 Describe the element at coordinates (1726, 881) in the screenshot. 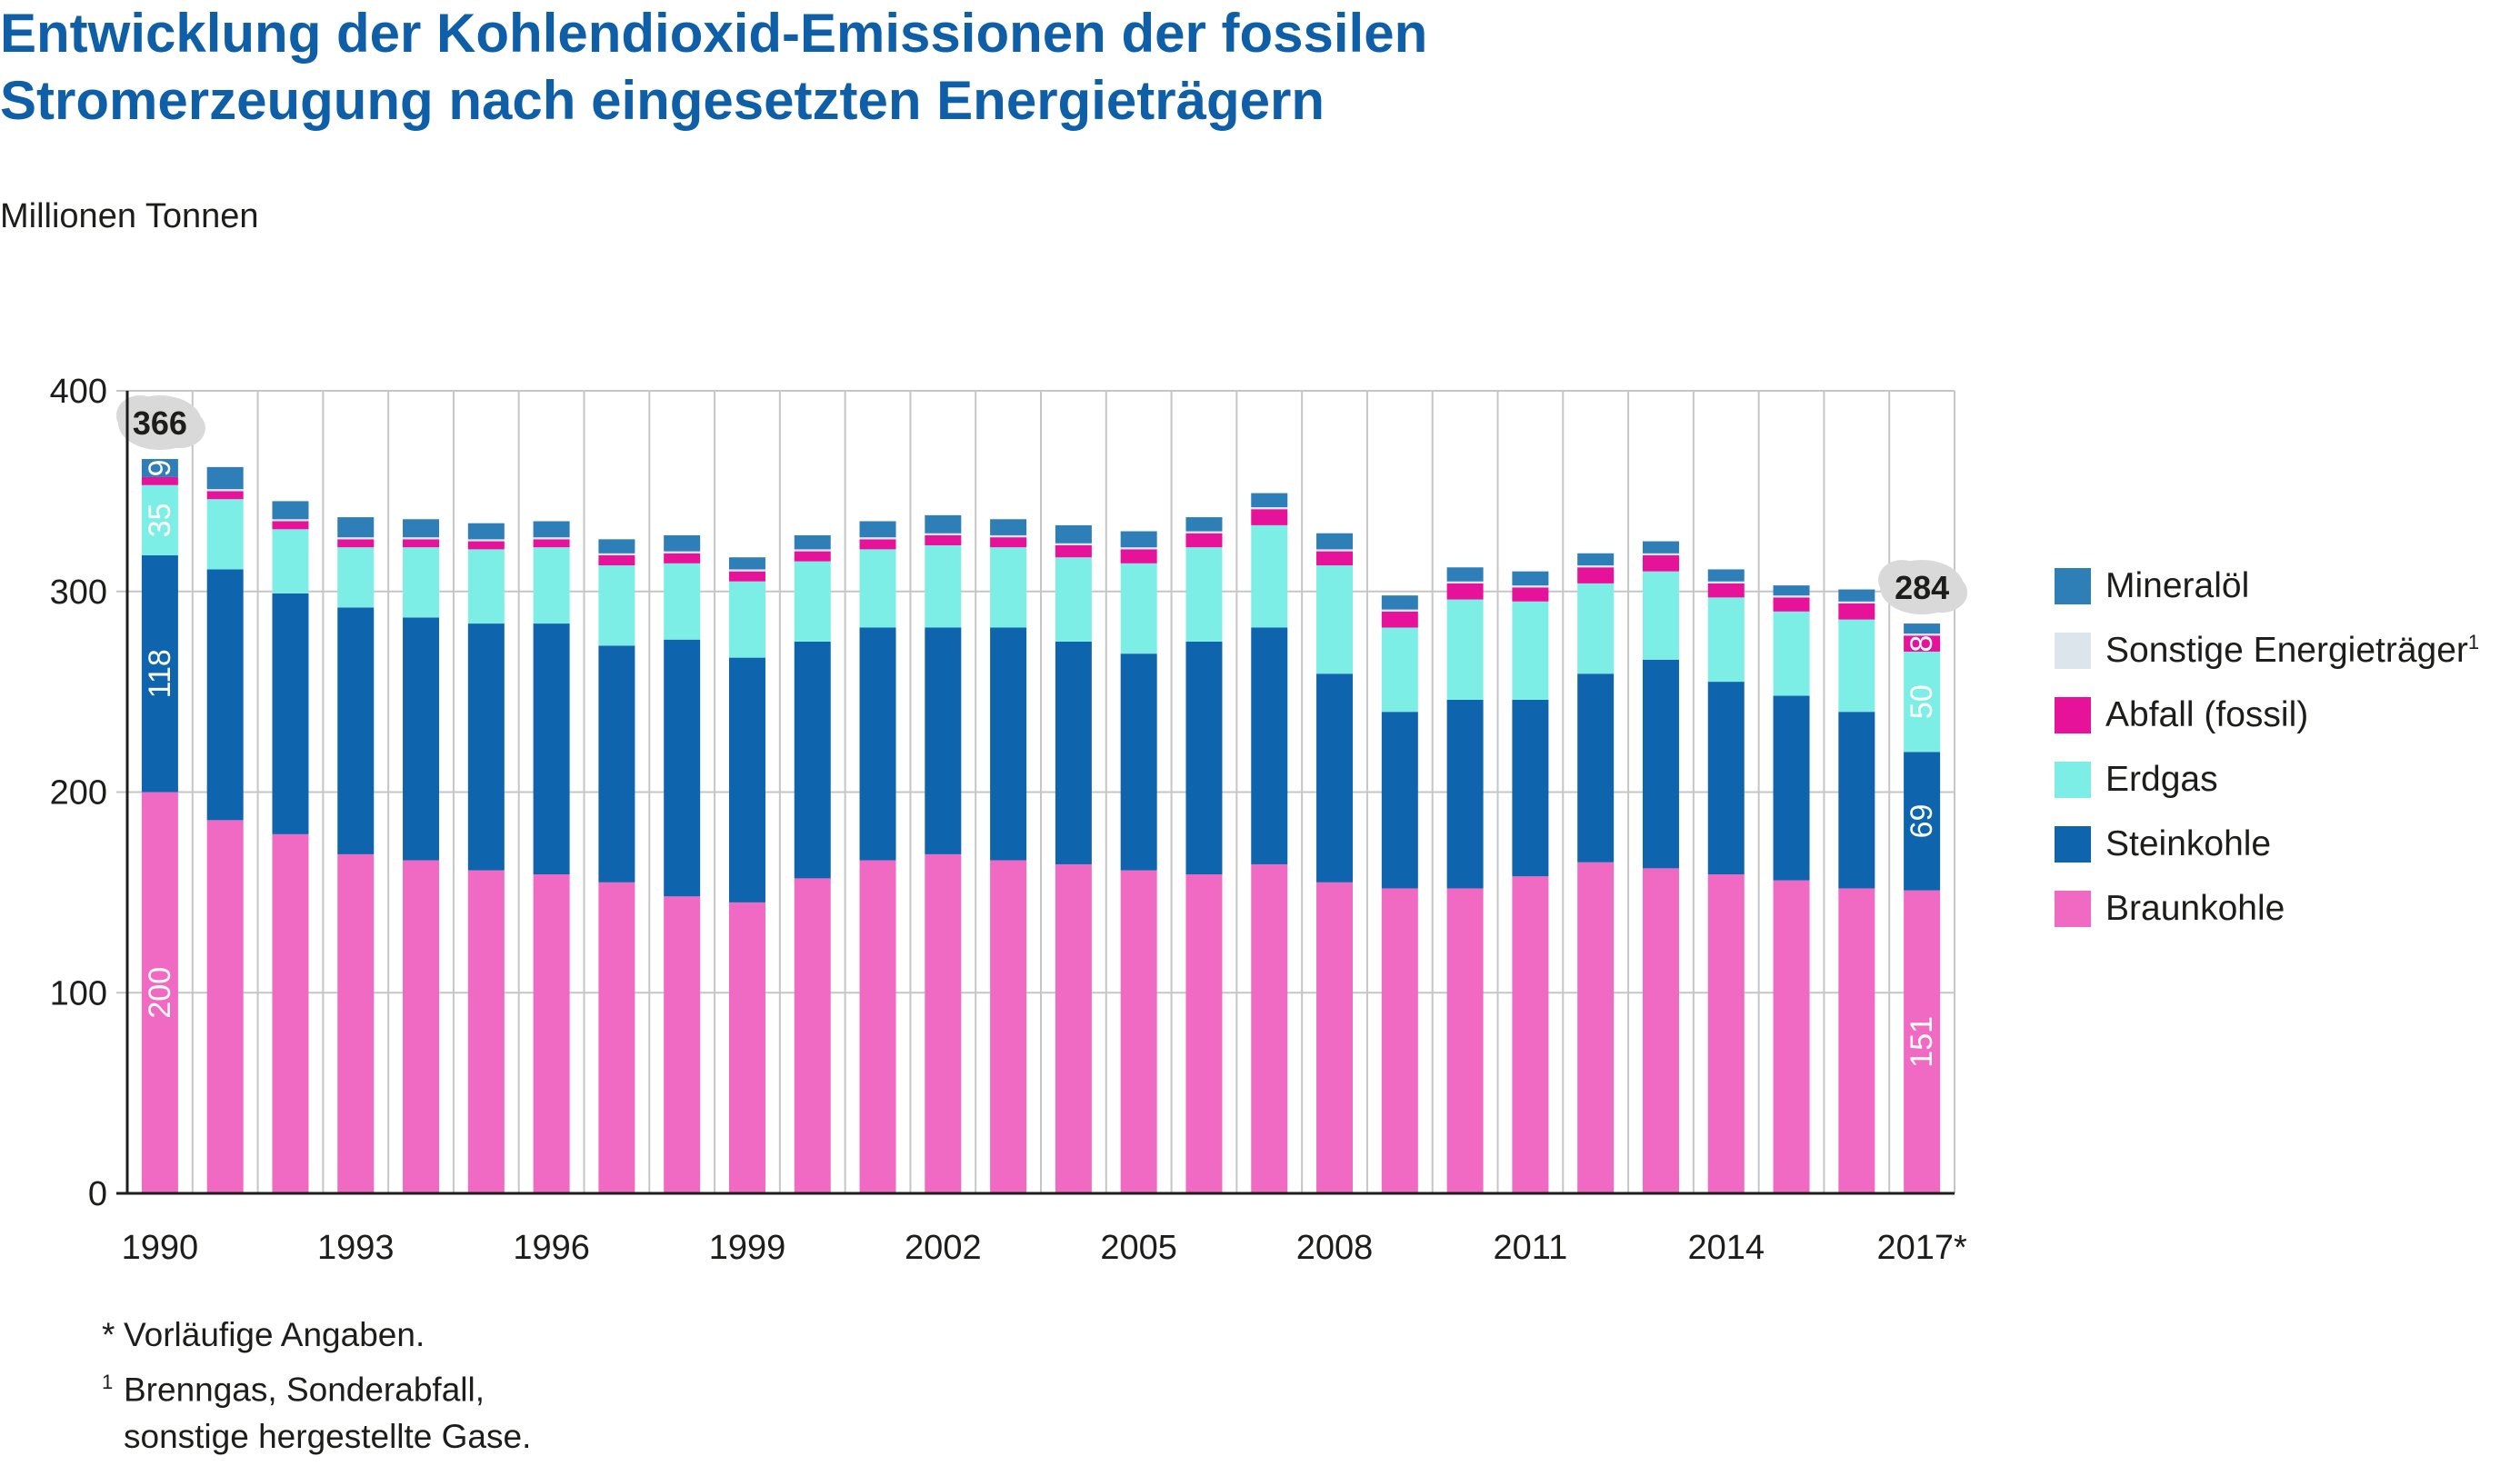

I see `bar-stack-2014` at that location.